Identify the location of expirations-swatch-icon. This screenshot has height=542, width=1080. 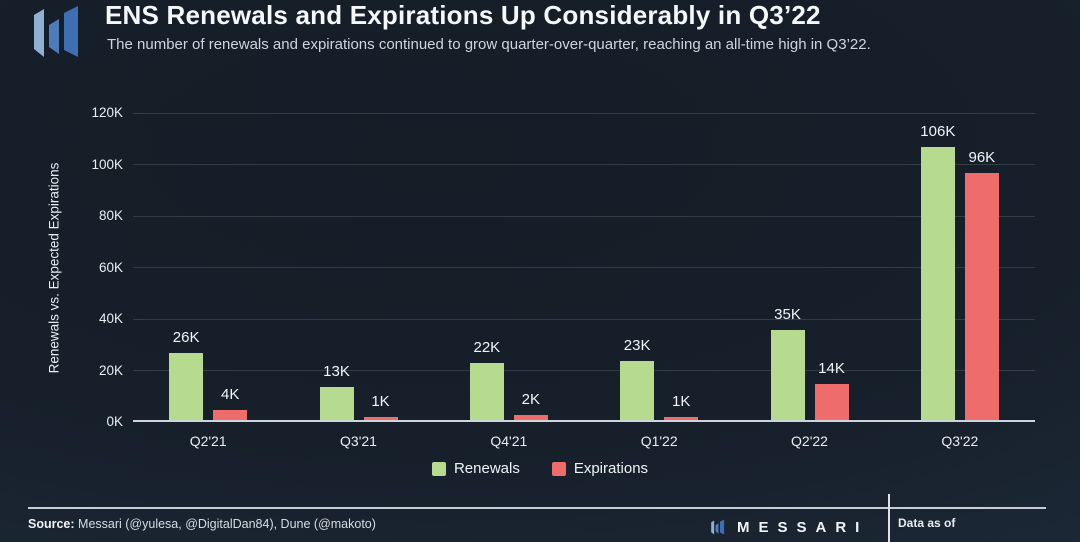
(558, 468).